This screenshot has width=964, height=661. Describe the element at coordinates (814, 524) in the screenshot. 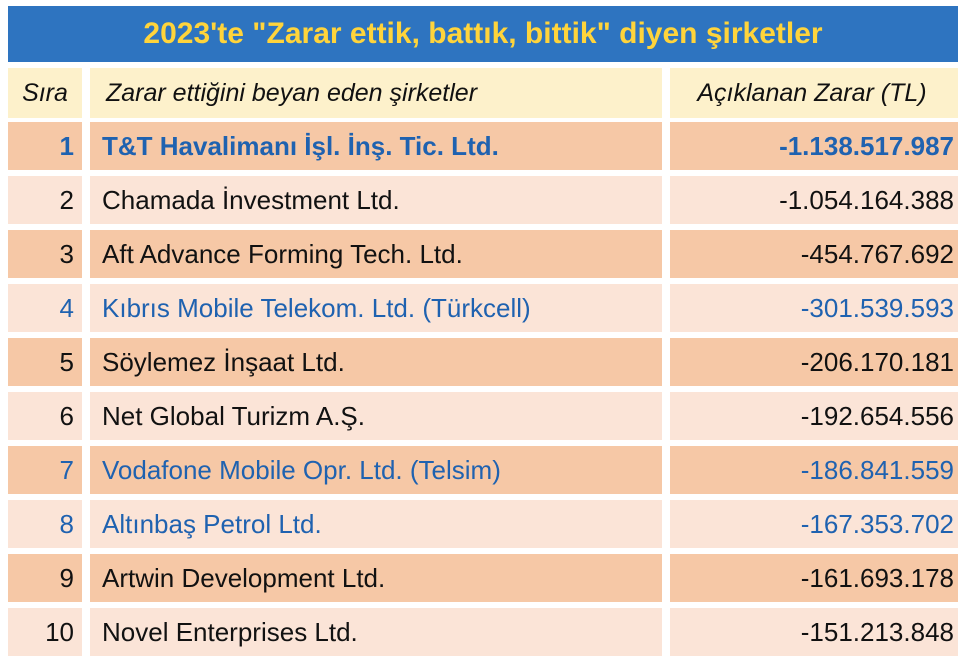

I see `cell-loss: -167.353.702` at that location.